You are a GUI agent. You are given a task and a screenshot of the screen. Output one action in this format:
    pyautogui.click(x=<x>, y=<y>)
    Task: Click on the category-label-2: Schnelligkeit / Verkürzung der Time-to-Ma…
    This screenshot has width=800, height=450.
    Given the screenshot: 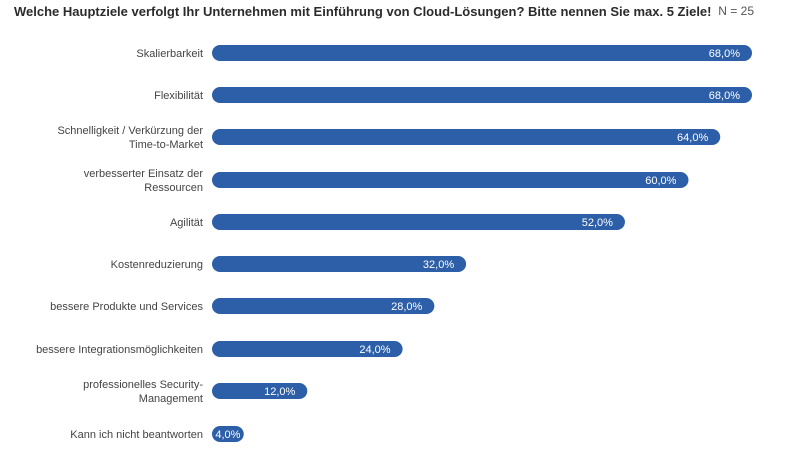 What is the action you would take?
    pyautogui.click(x=130, y=138)
    